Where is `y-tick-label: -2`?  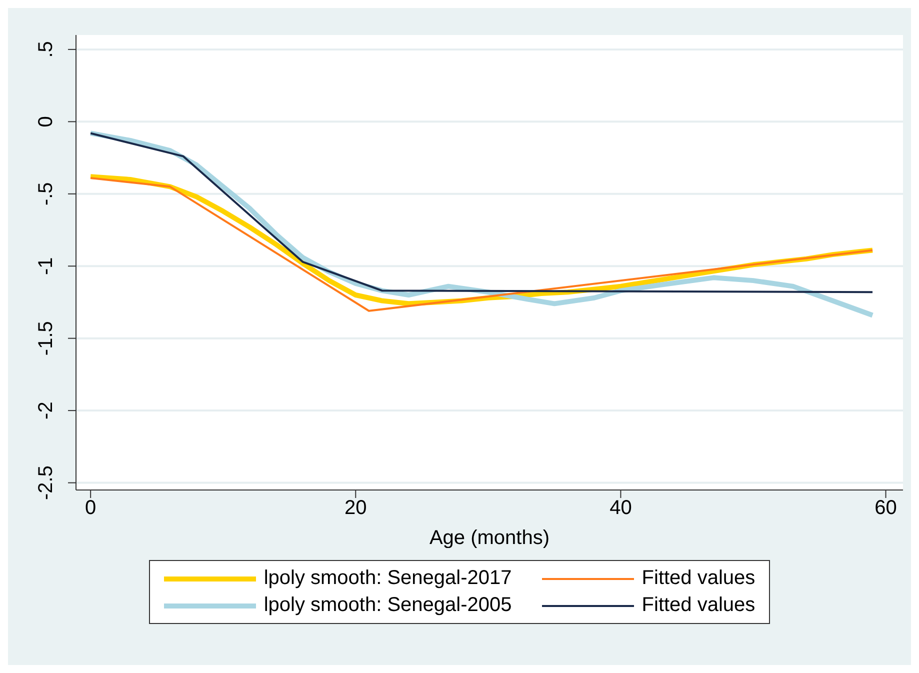
y-tick-label: -2 is located at coordinates (46, 411).